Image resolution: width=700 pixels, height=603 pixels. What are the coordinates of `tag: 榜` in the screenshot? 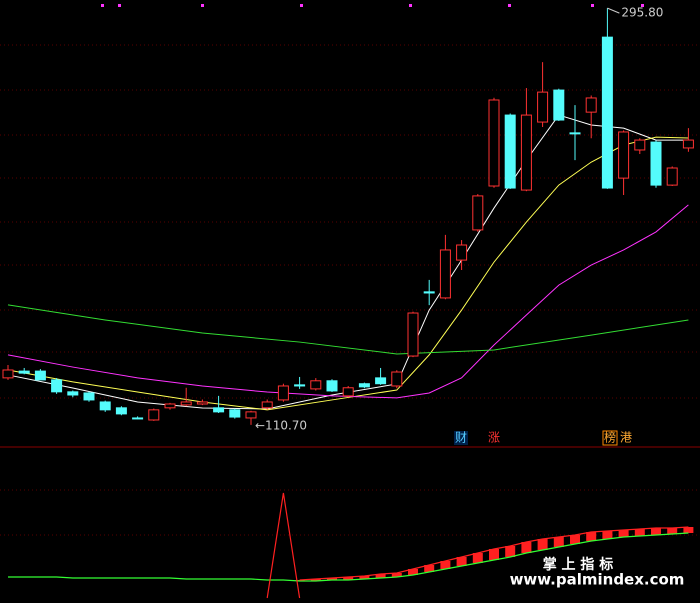 It's located at (610, 437).